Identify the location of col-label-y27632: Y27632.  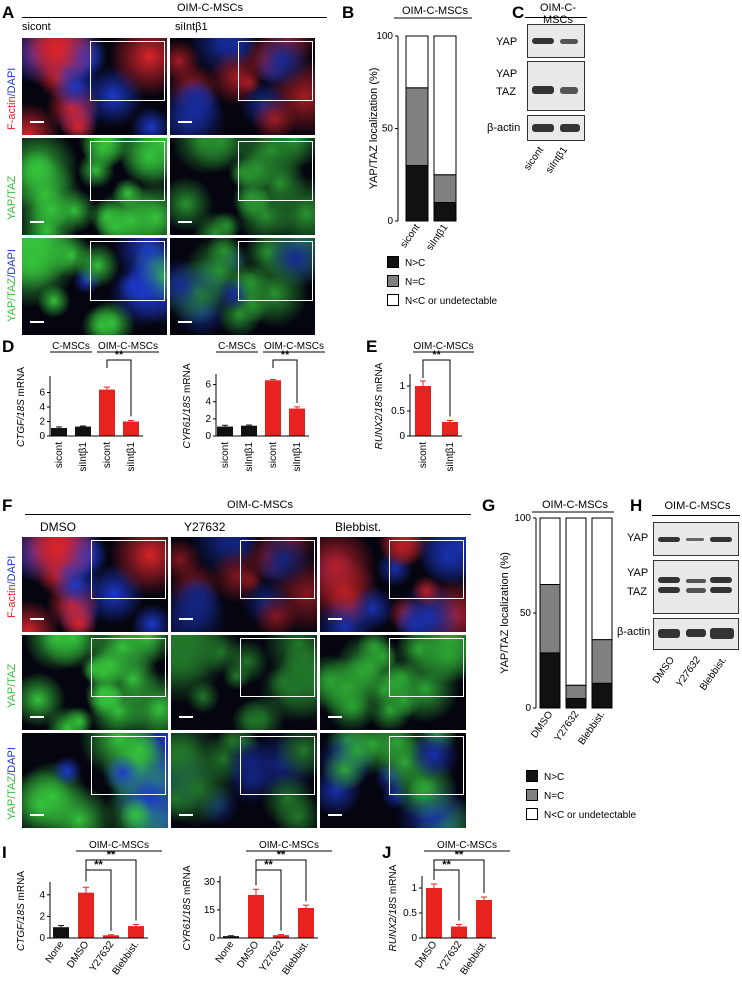
(205, 527).